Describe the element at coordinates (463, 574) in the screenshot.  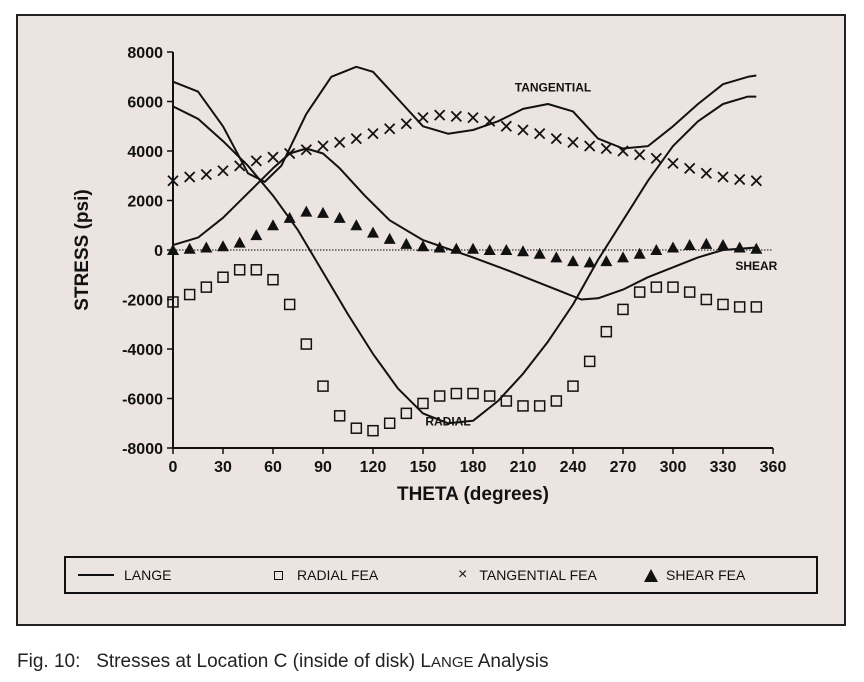
I see `legend-x-symbol: ×` at that location.